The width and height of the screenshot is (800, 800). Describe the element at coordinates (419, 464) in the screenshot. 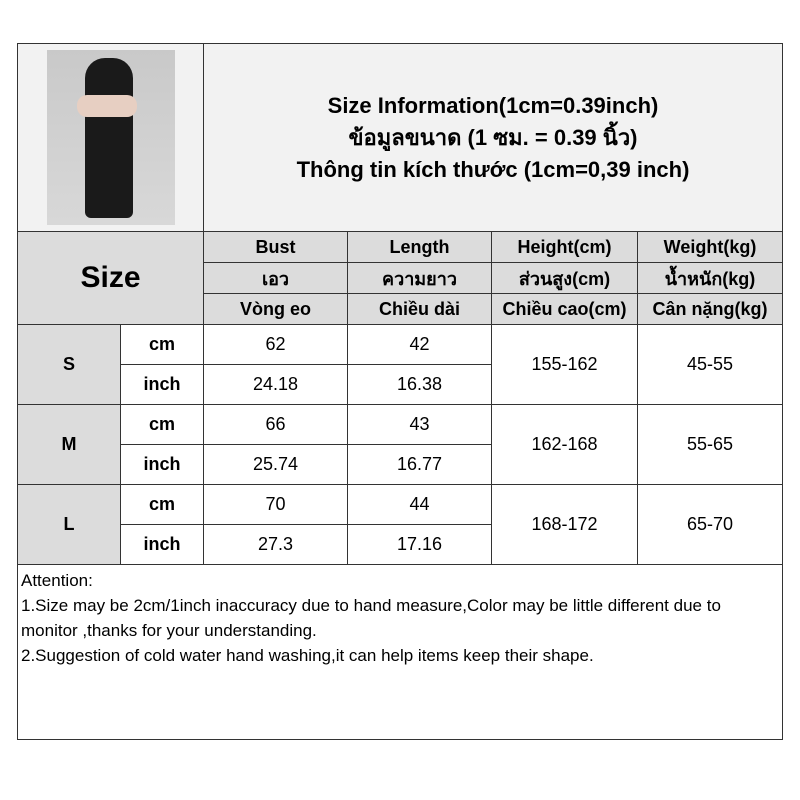

I see `length-inch: 16.77` at that location.